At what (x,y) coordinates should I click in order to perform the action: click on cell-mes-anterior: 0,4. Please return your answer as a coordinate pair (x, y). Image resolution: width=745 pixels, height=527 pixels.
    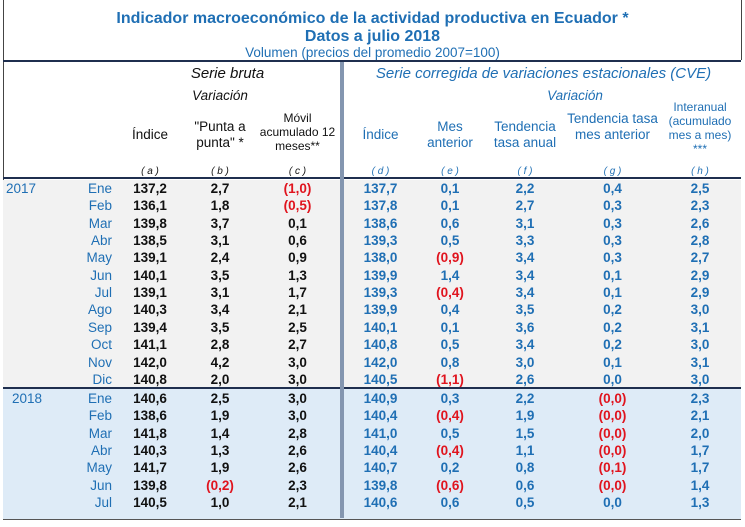
    Looking at the image, I should click on (450, 310).